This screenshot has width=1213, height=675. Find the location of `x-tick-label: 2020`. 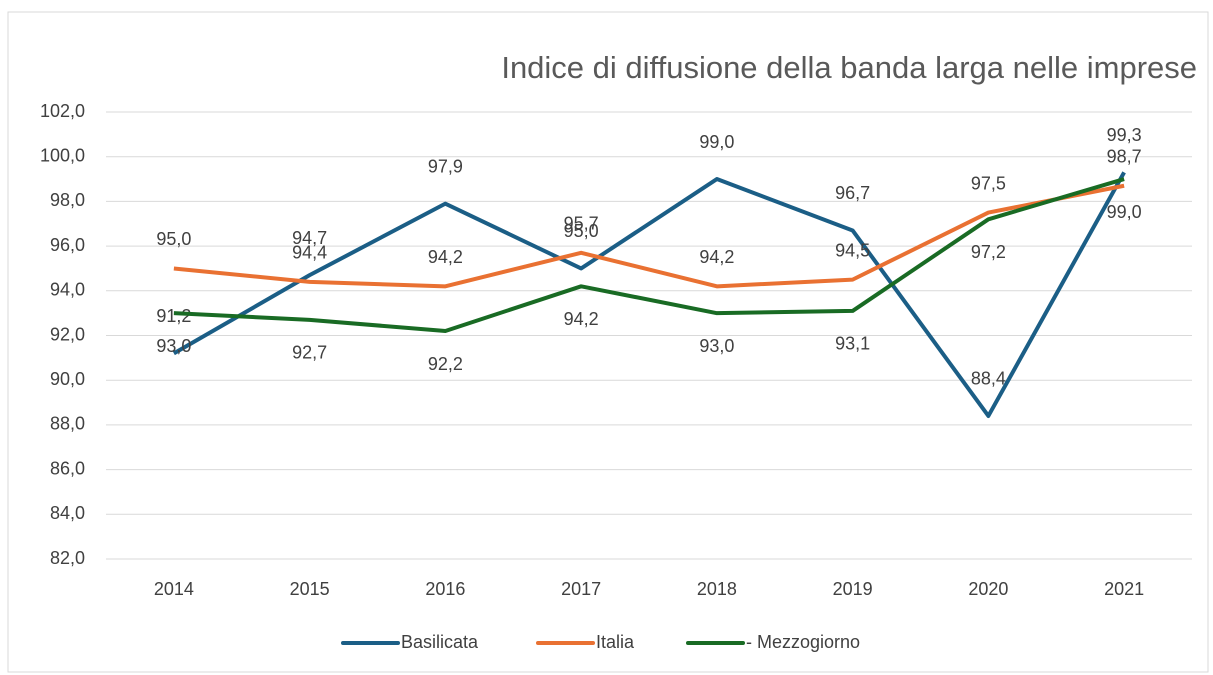

x-tick-label: 2020 is located at coordinates (988, 589).